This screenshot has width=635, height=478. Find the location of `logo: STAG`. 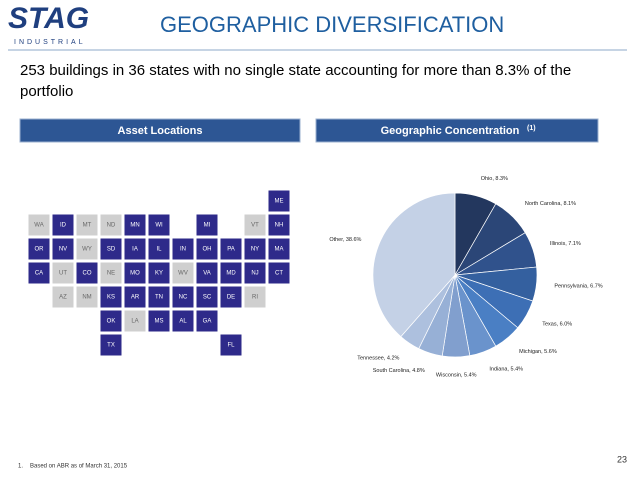

logo: STAG is located at coordinates (48, 18).